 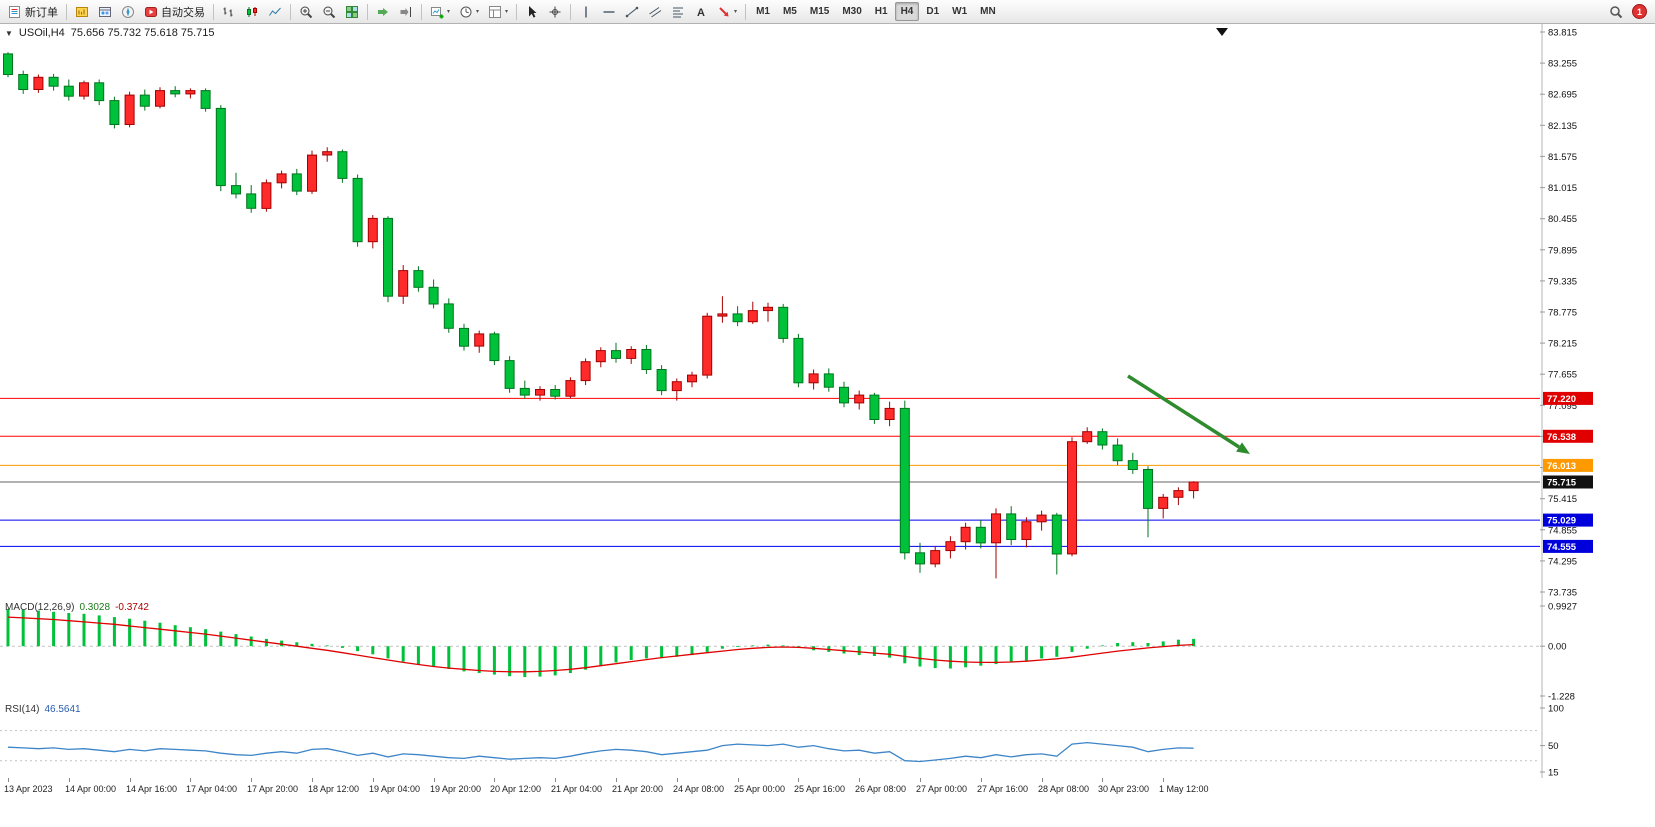 I want to click on timeframe-m15-button: M15, so click(x=819, y=11).